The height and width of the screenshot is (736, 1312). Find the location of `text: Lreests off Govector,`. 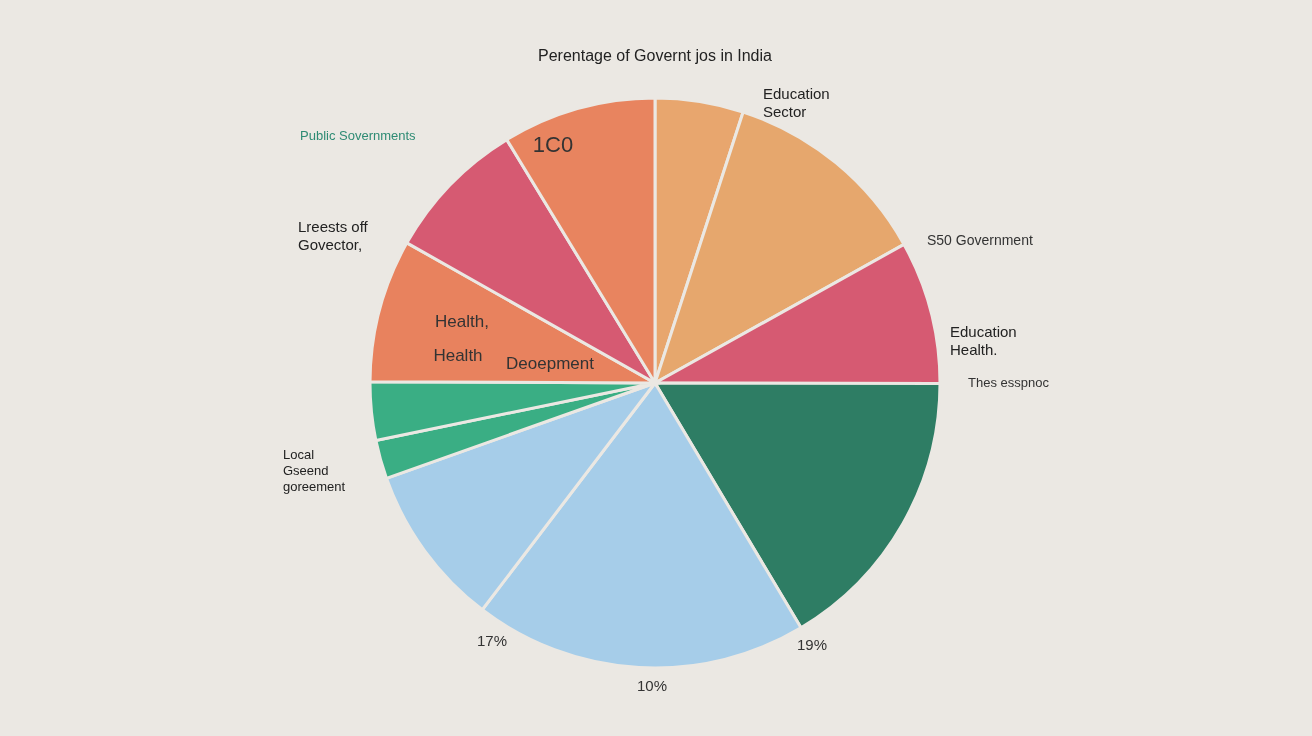

text: Lreests off Govector, is located at coordinates (333, 235).